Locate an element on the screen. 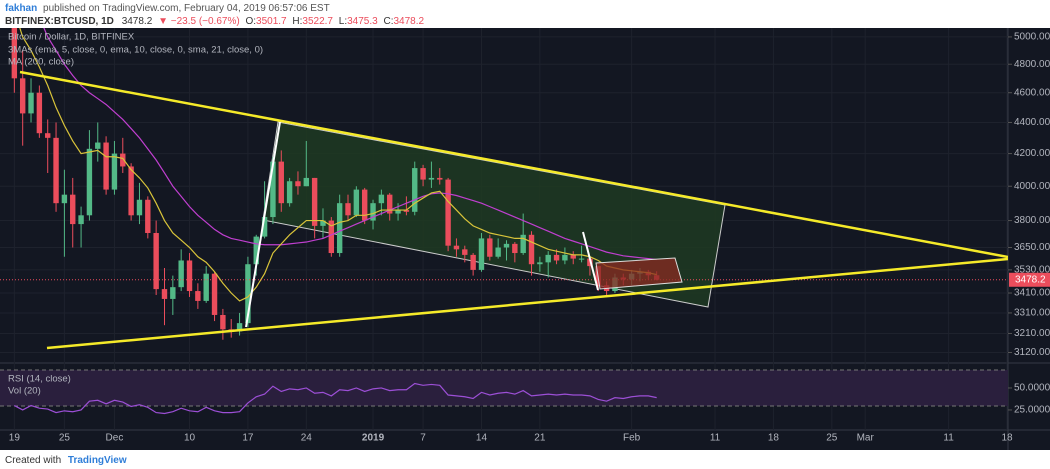 The height and width of the screenshot is (469, 1050). rsi-line is located at coordinates (335, 398).